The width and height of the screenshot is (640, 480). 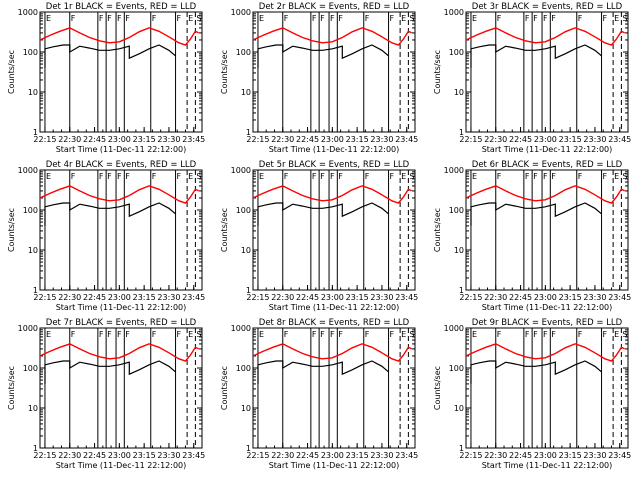 What do you see at coordinates (121, 323) in the screenshot?
I see `panel-title: Det 7r BLACK = Events, RED = LLD` at bounding box center [121, 323].